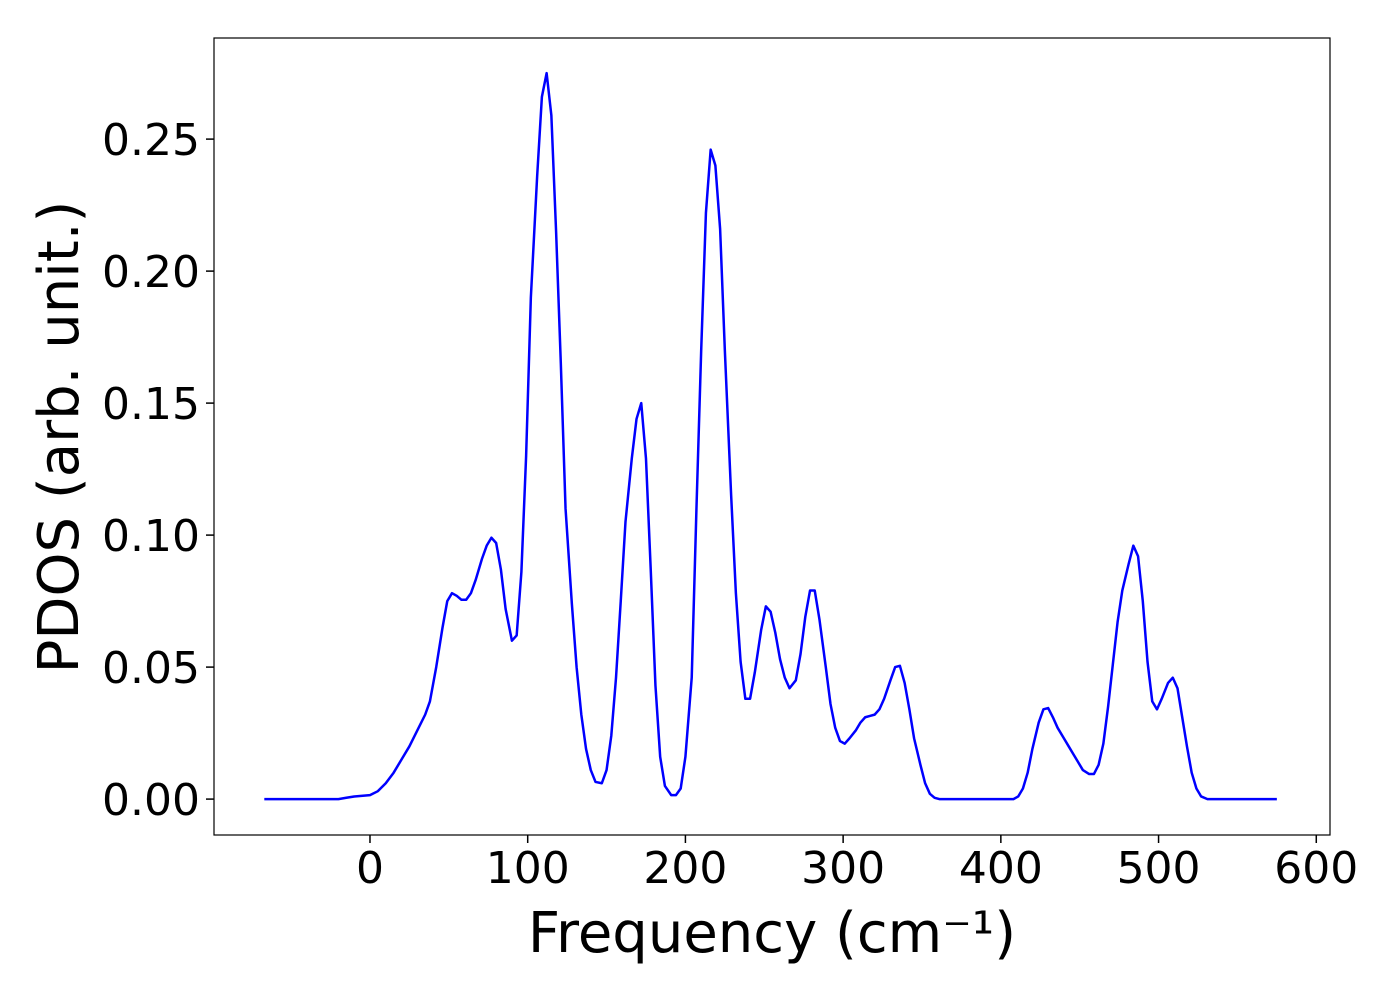 Image resolution: width=1400 pixels, height=1000 pixels. I want to click on x-tick-label: 300, so click(843, 868).